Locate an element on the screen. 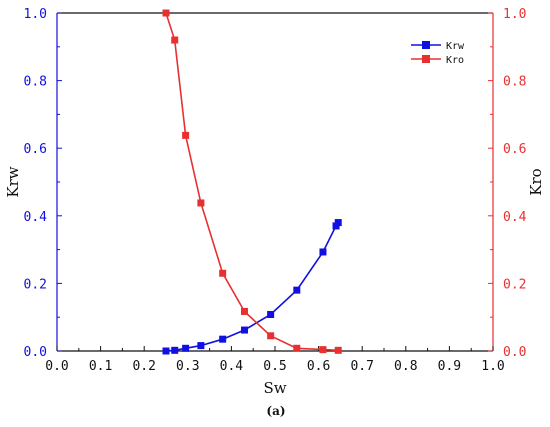 The image size is (550, 427). left-y-tick-label: 0.6 is located at coordinates (35, 149).